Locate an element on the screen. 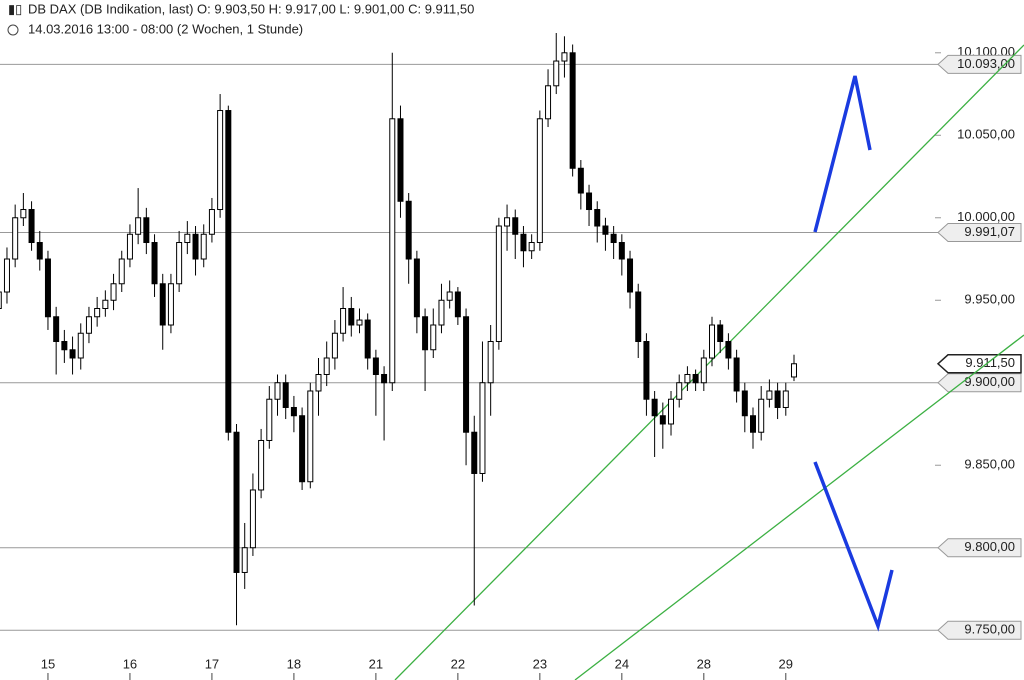  x-tick-label: 23 is located at coordinates (540, 663).